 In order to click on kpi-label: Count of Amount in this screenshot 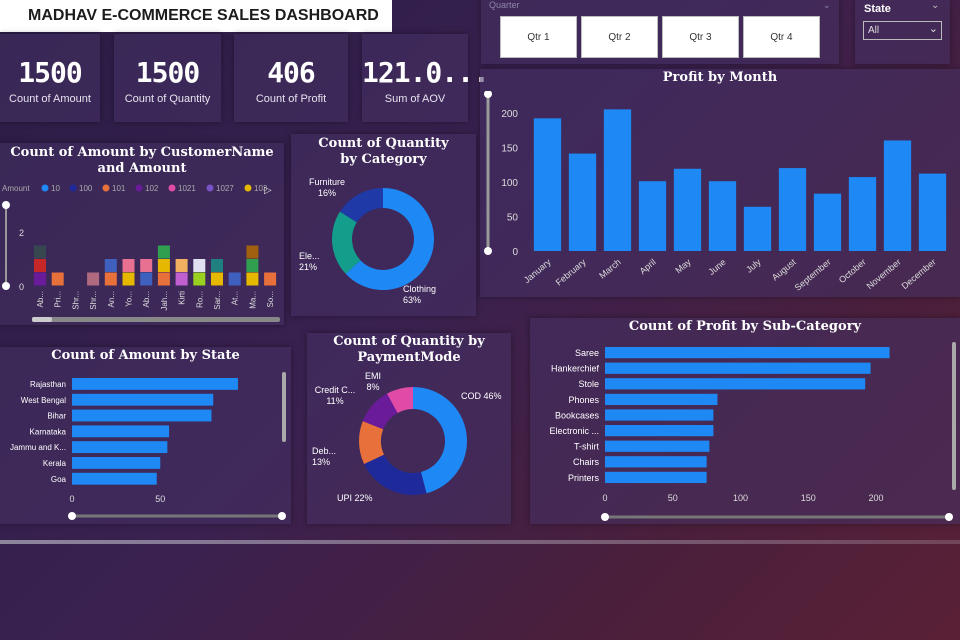, I will do `click(50, 99)`.